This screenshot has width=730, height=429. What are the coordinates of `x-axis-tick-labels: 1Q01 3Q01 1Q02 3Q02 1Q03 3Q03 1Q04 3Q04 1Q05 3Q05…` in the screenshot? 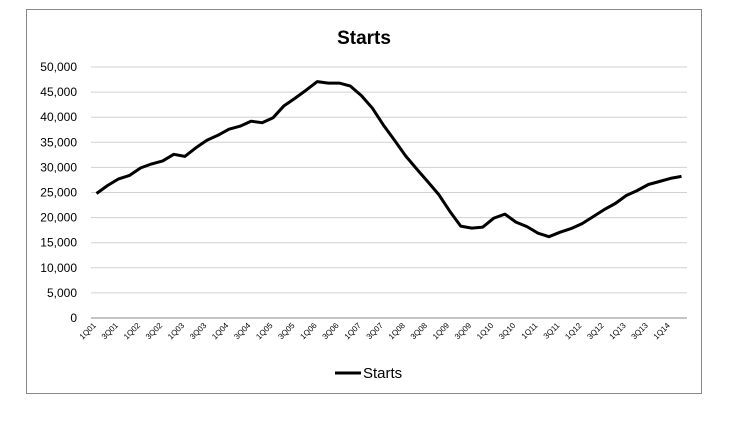 It's located at (375, 331).